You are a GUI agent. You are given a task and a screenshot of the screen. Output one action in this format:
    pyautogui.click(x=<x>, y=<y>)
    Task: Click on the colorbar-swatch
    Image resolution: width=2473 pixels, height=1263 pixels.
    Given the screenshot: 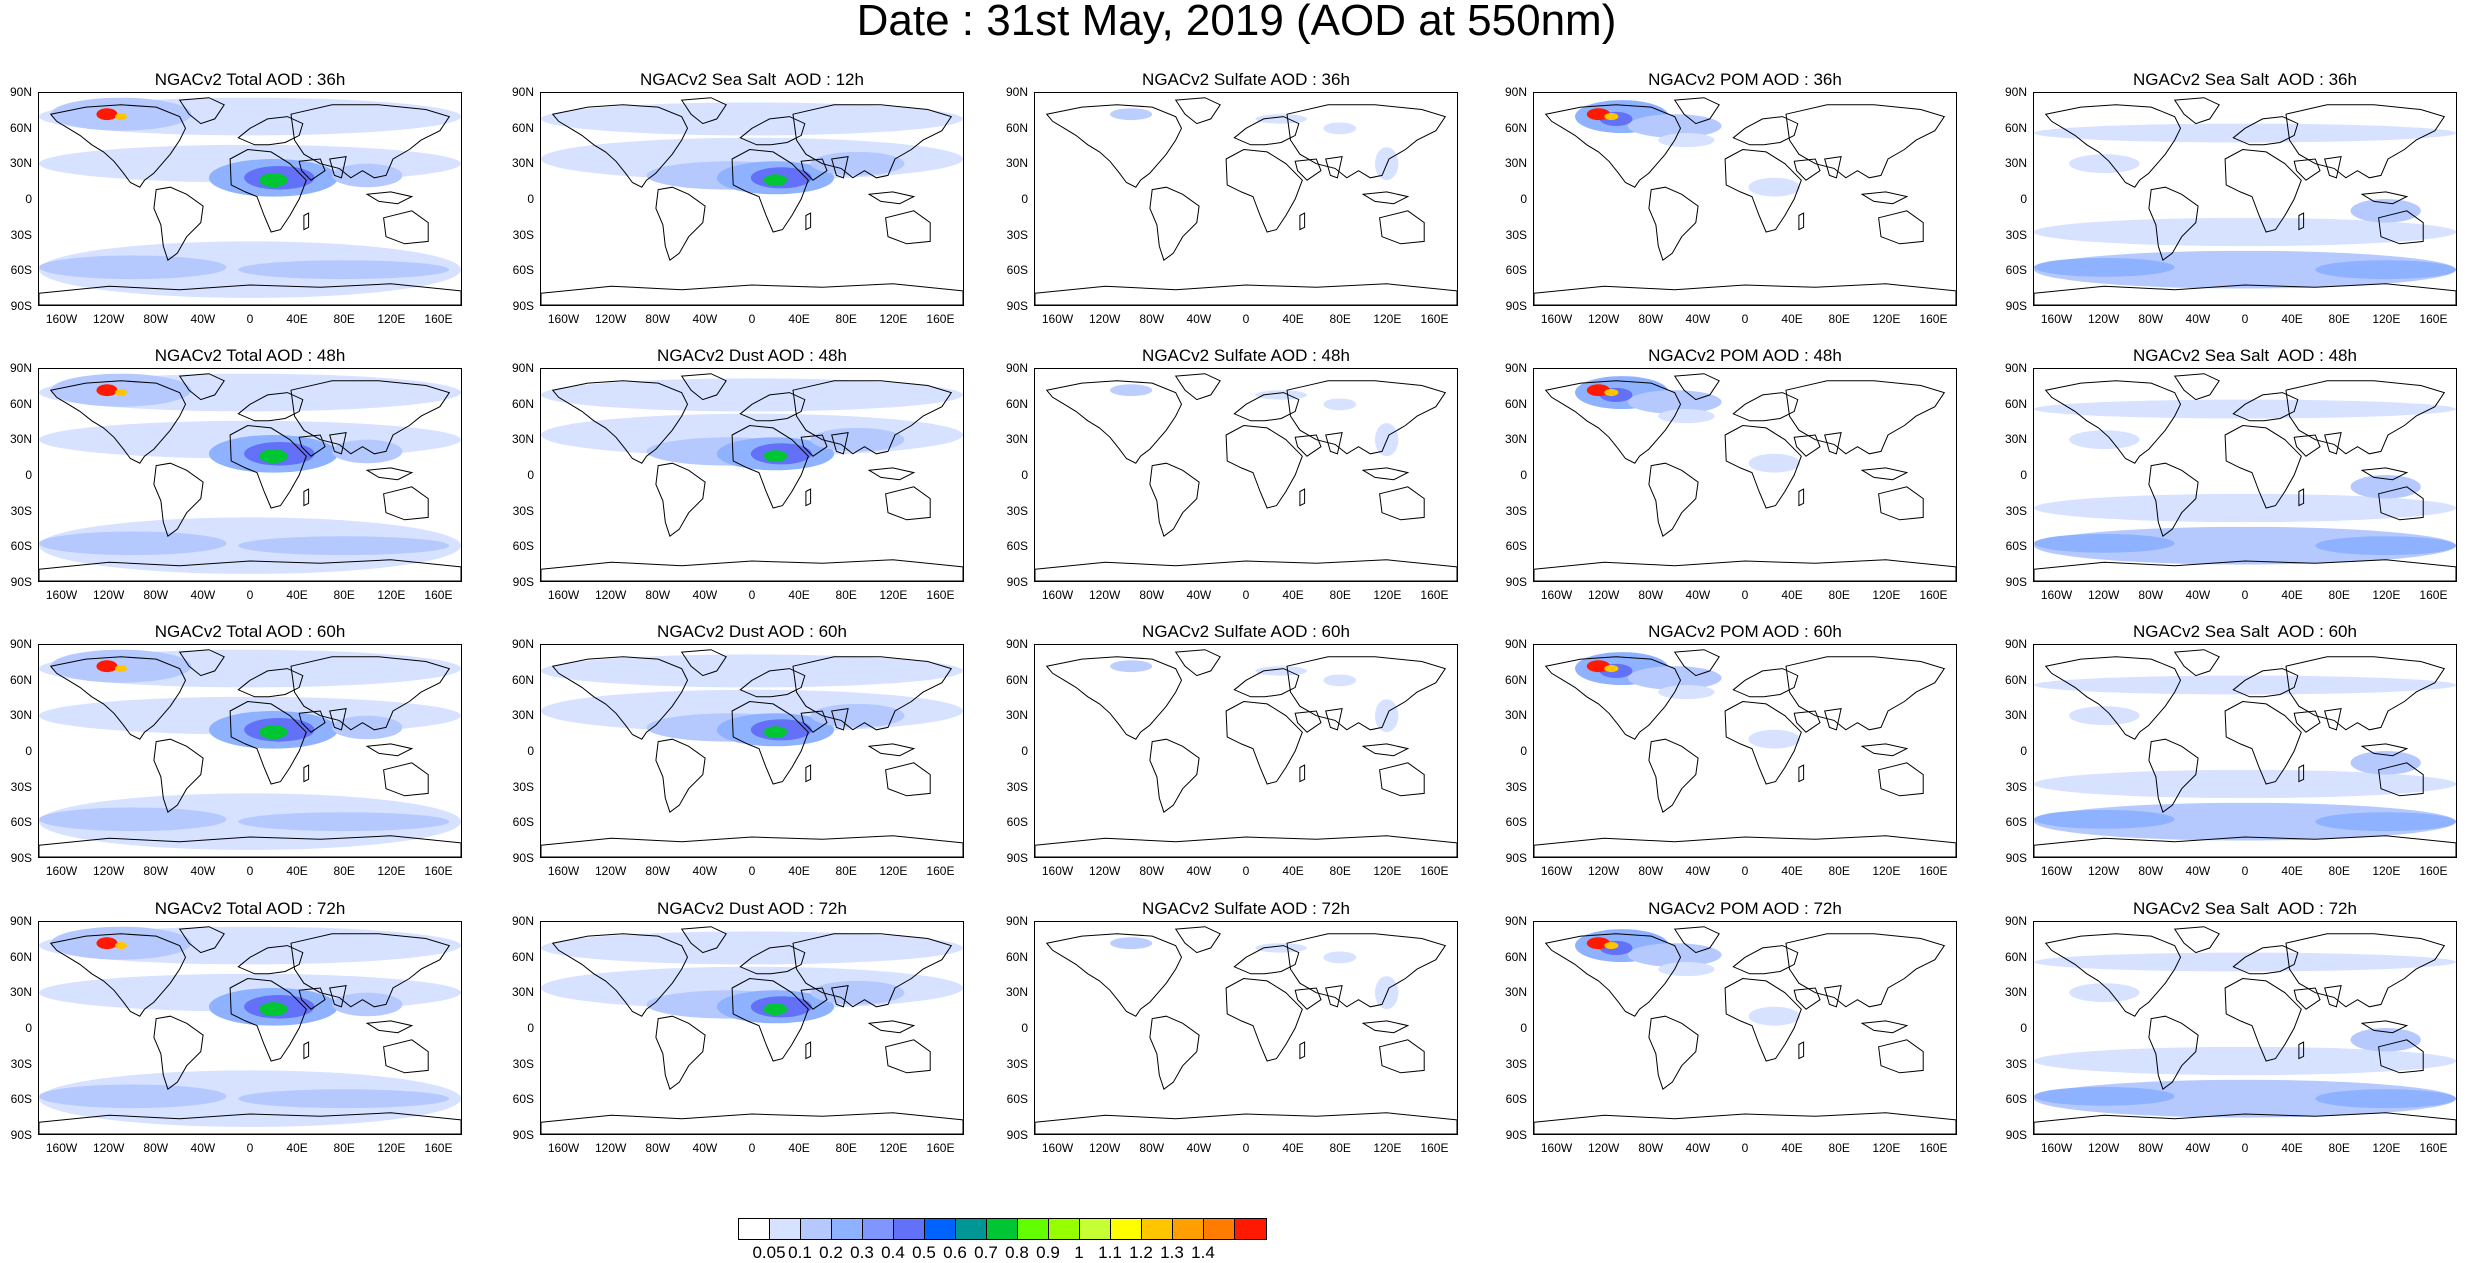 What is the action you would take?
    pyautogui.click(x=1002, y=1229)
    